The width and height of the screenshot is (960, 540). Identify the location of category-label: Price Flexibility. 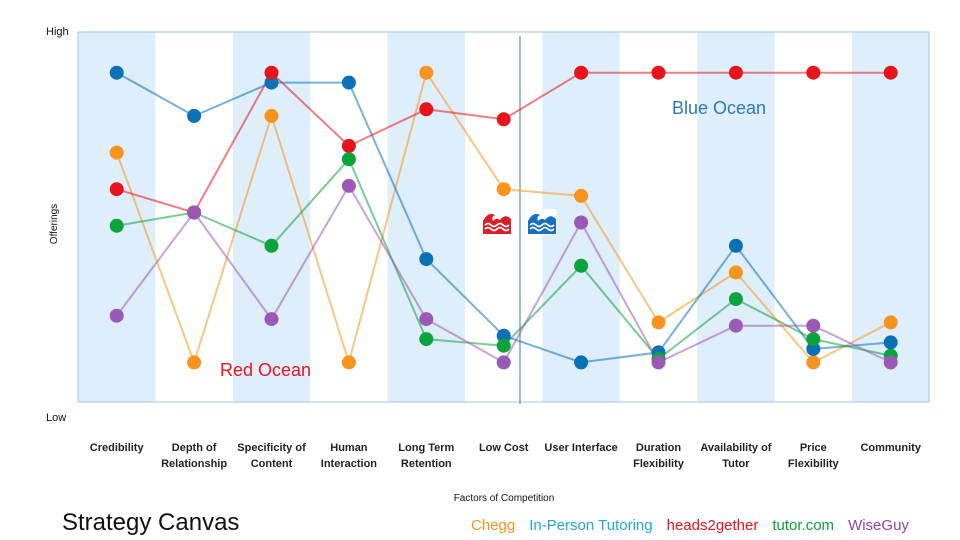
(814, 456).